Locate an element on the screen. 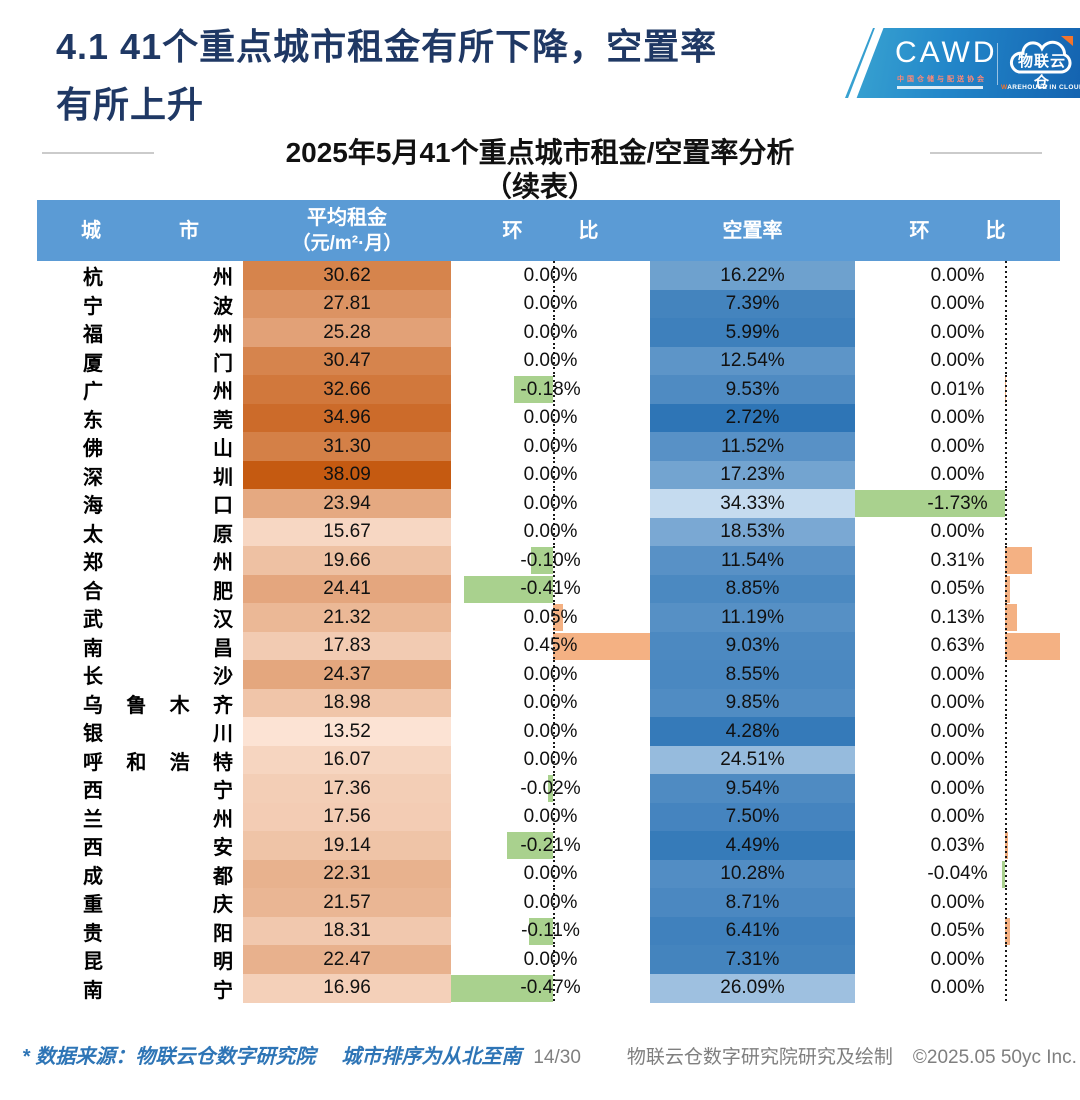  mom-value: -0.02% is located at coordinates (550, 788).